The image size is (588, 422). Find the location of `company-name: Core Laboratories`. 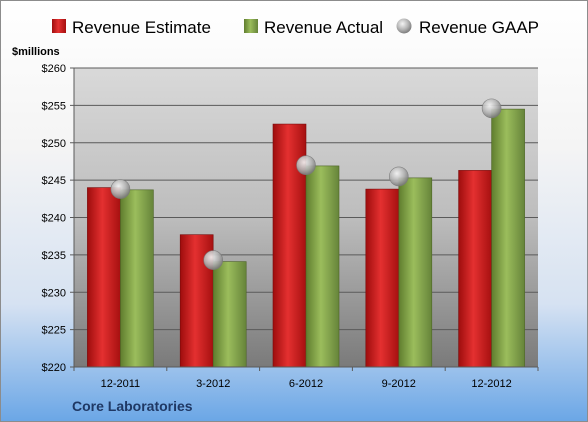

company-name: Core Laboratories is located at coordinates (132, 406).